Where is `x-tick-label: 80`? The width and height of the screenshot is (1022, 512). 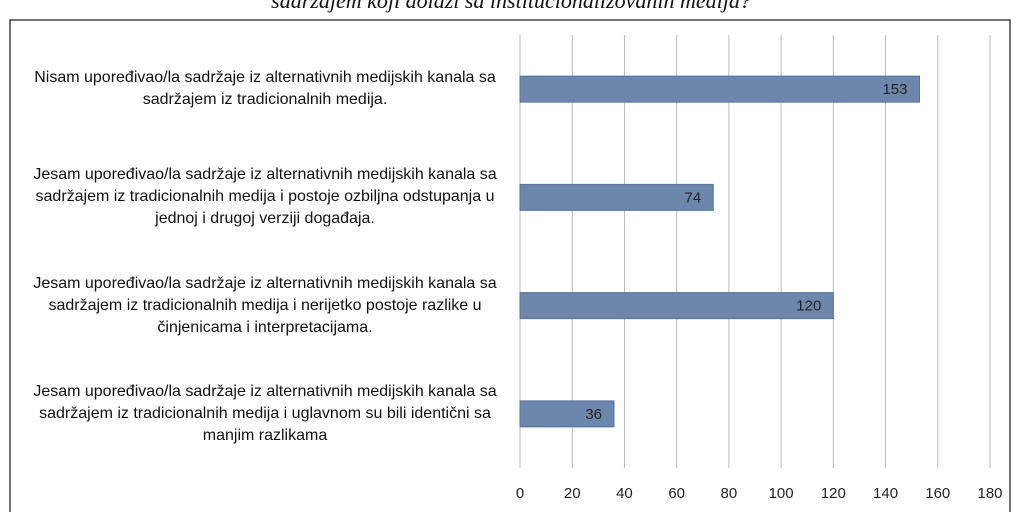
x-tick-label: 80 is located at coordinates (729, 493).